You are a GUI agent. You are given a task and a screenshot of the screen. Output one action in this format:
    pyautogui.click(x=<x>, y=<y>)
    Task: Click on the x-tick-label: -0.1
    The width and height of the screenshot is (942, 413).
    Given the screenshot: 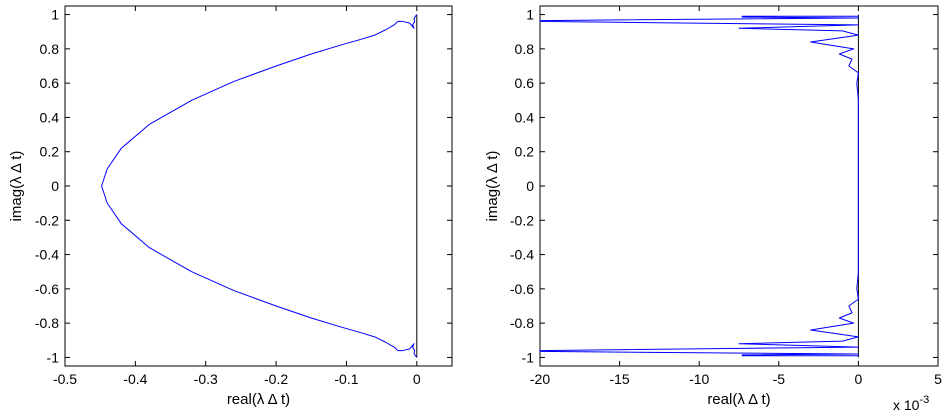 What is the action you would take?
    pyautogui.click(x=346, y=379)
    